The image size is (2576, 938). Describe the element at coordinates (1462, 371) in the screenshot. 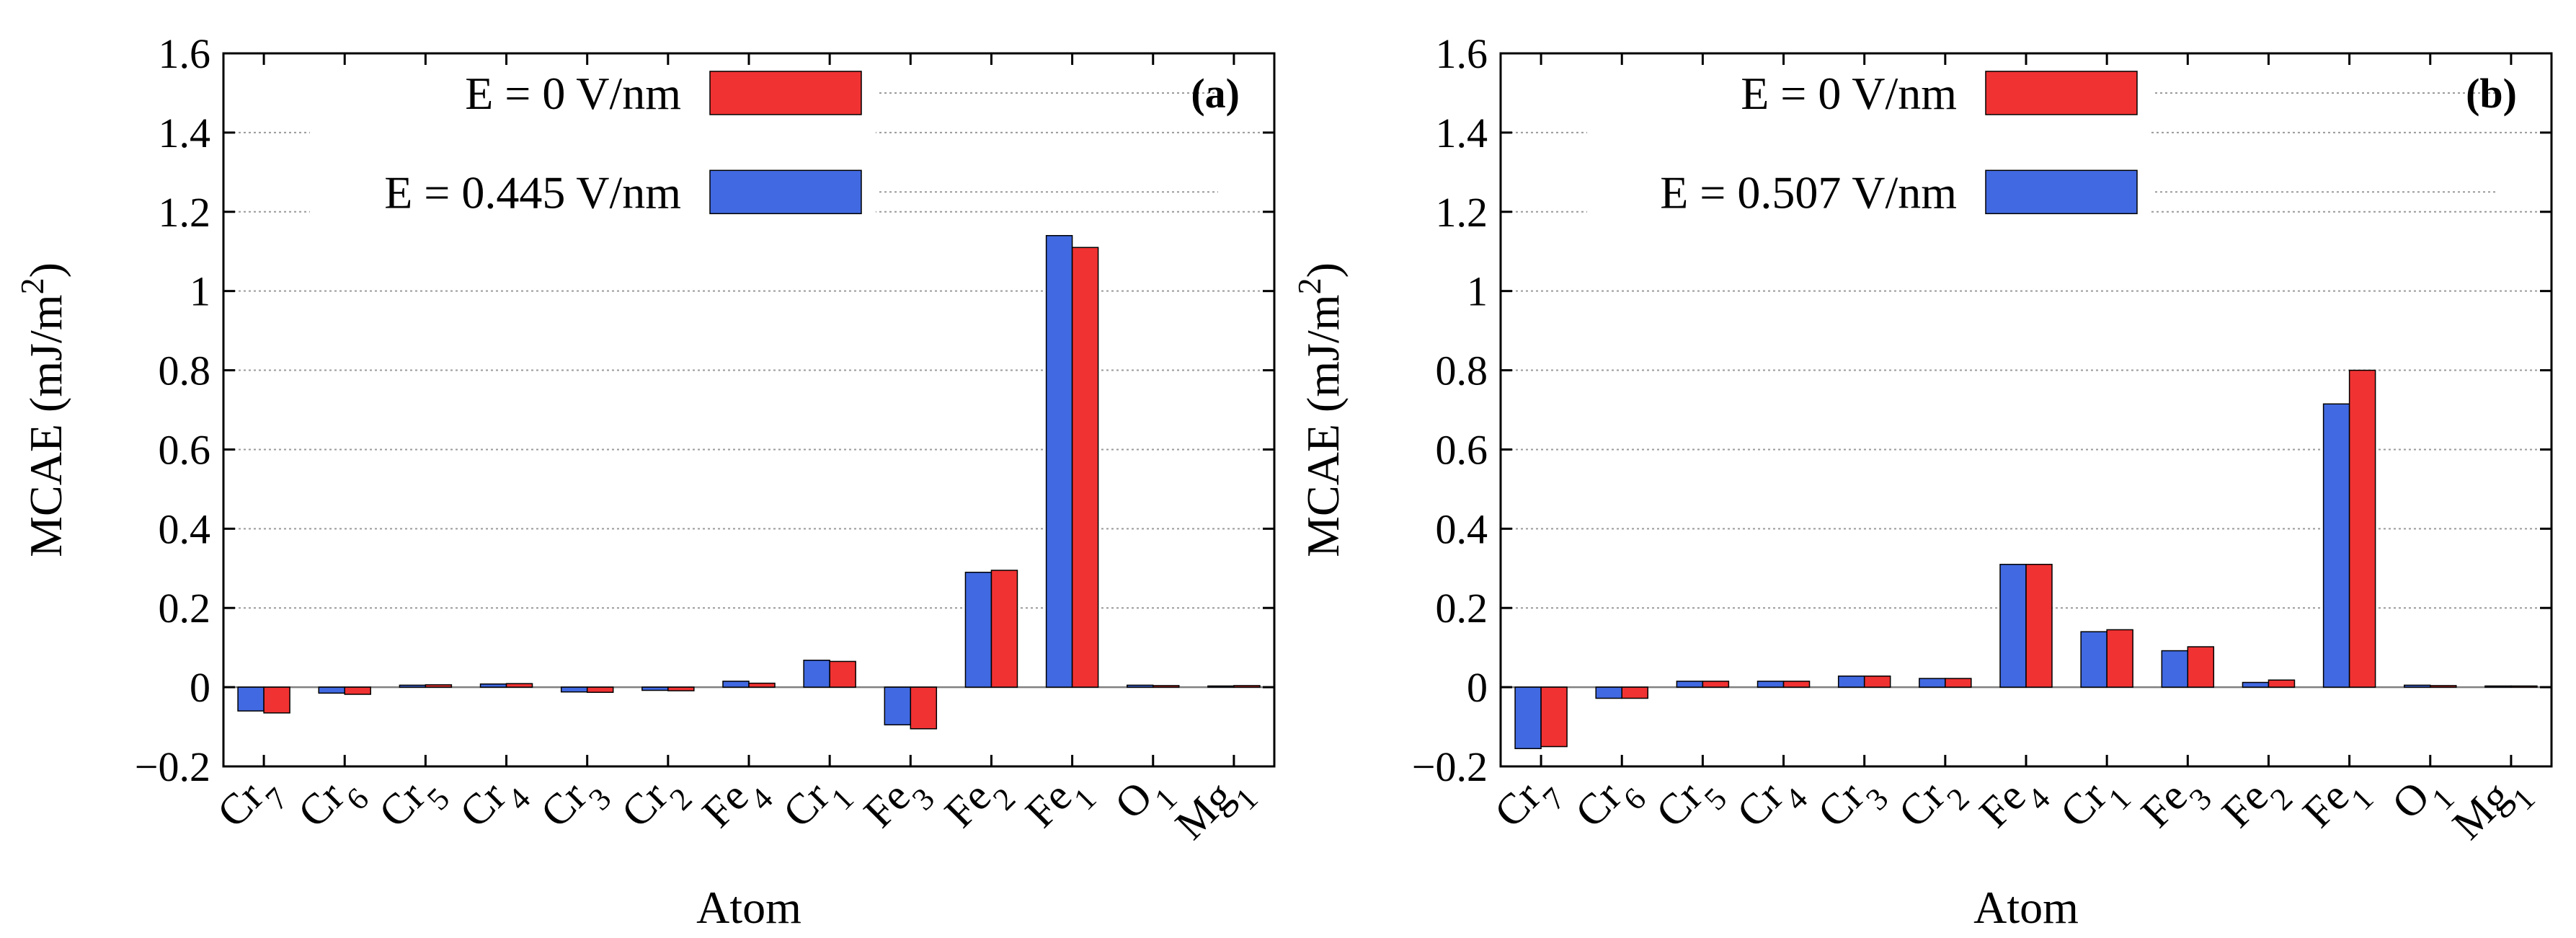

I see `y-tick-label: 0.8` at that location.